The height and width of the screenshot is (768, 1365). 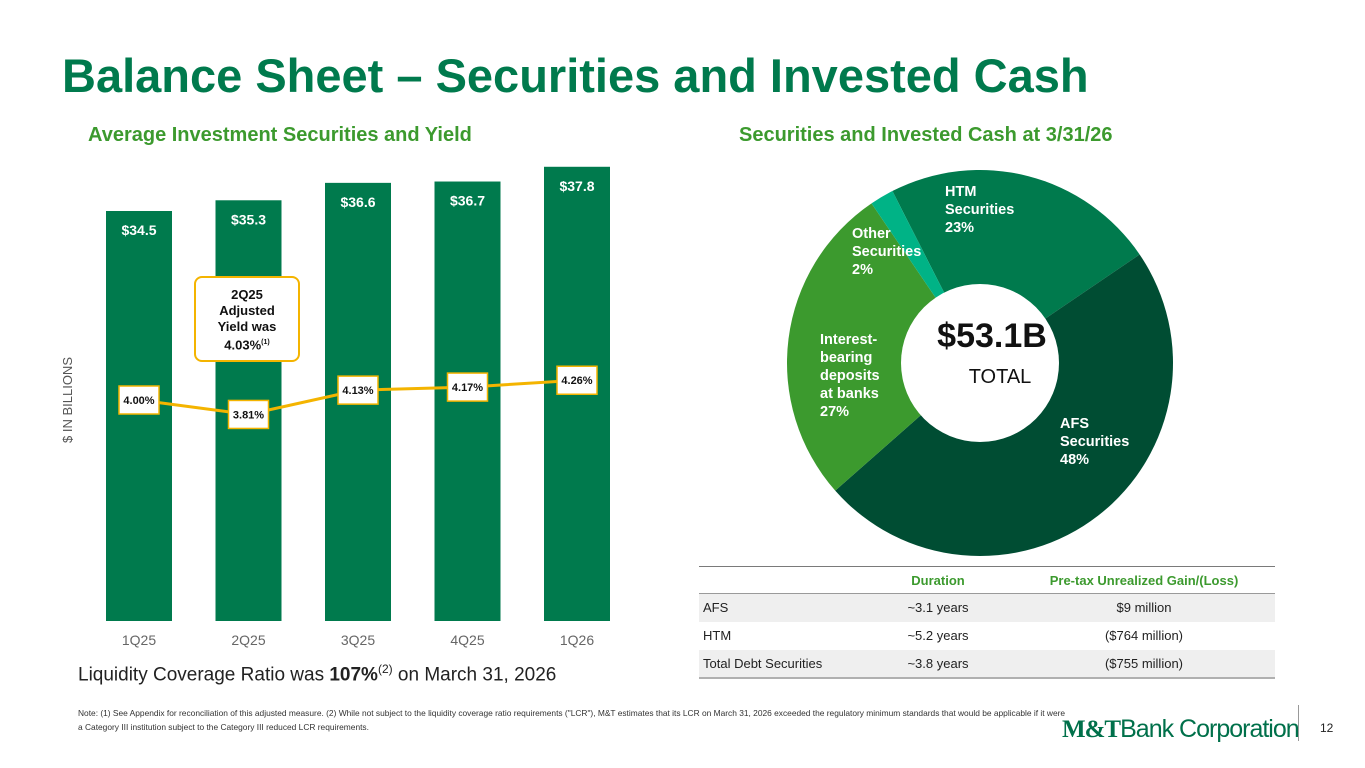 What do you see at coordinates (1091, 729) in the screenshot?
I see `logo-mark: M&T` at bounding box center [1091, 729].